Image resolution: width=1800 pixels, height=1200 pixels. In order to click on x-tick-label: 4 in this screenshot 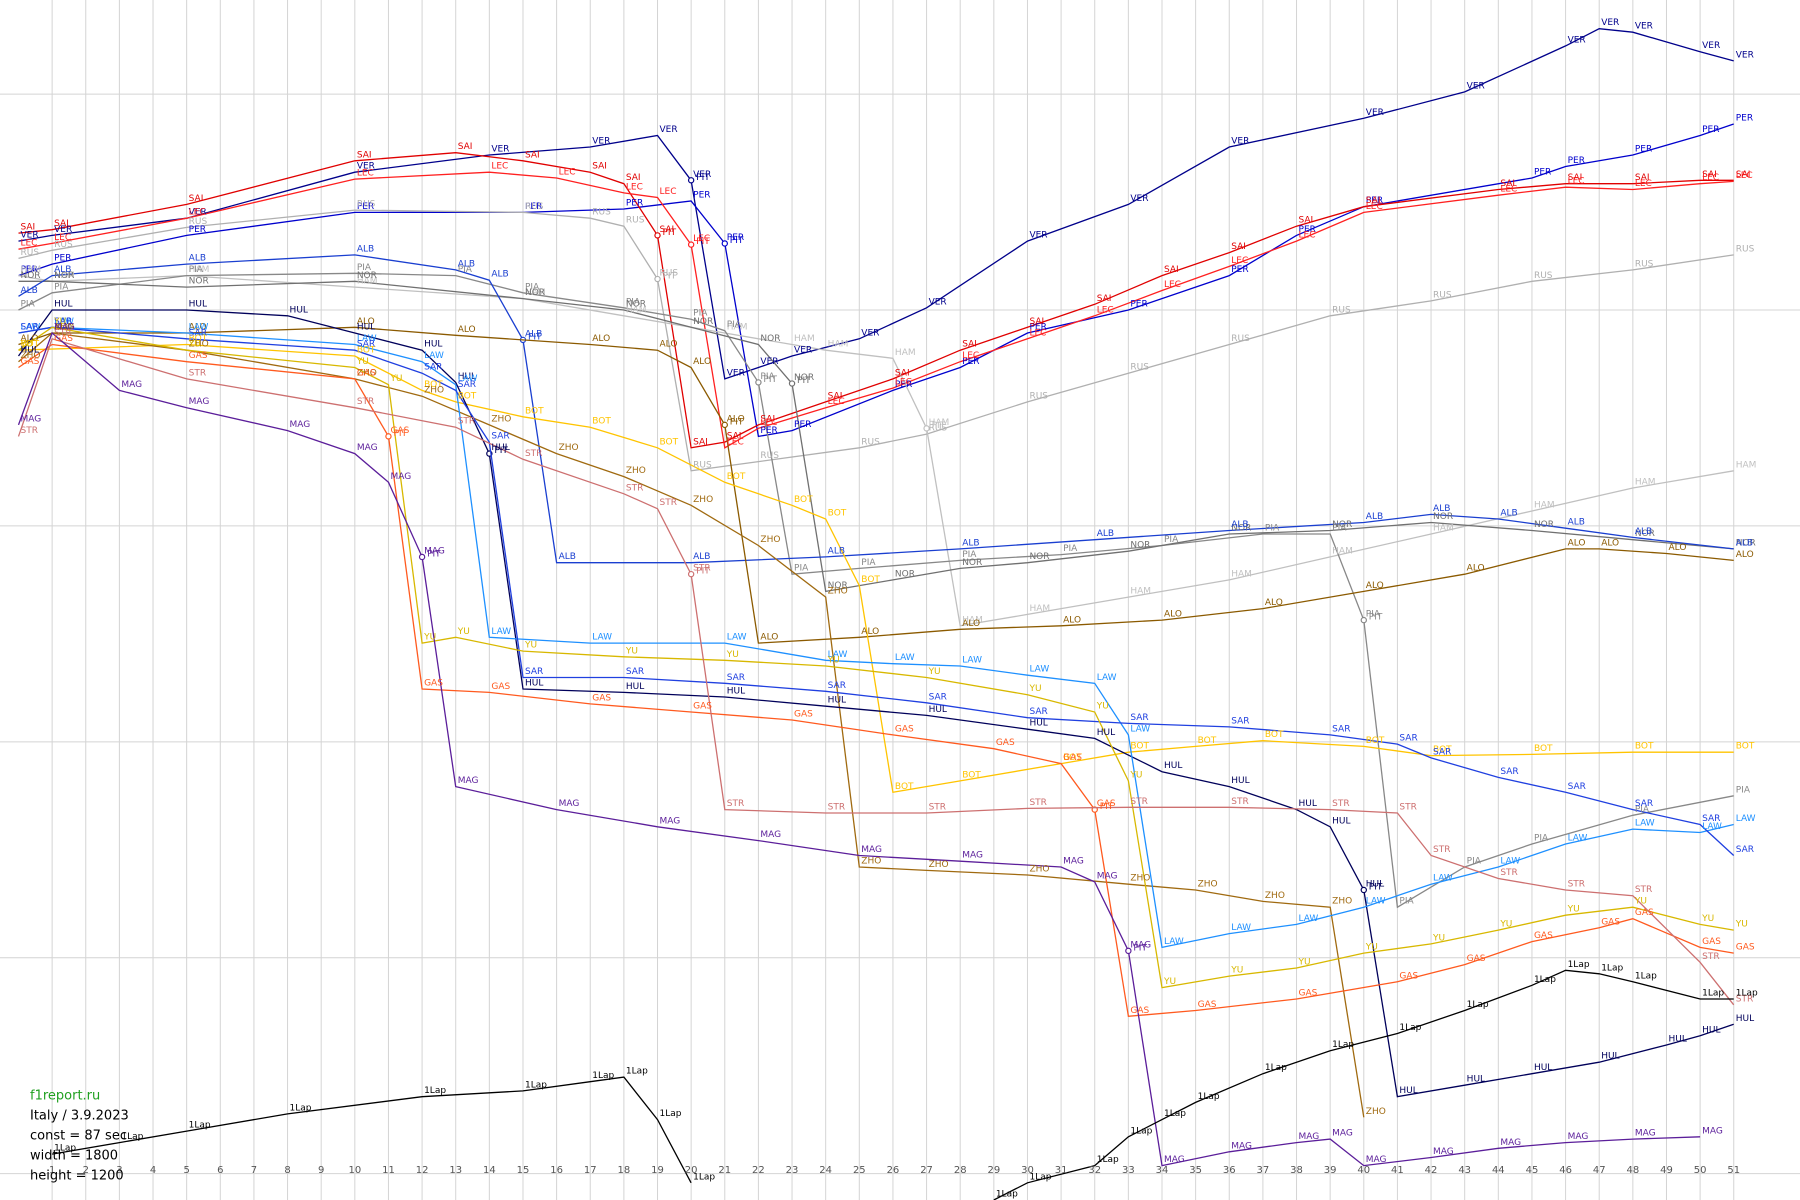, I will do `click(153, 1170)`.